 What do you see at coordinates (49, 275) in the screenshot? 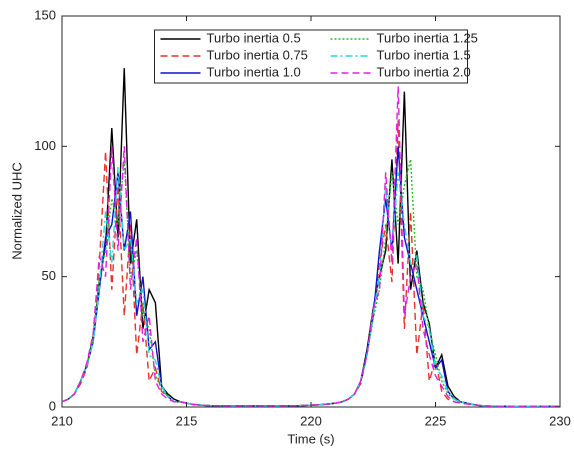
I see `y-tick-label: 50` at bounding box center [49, 275].